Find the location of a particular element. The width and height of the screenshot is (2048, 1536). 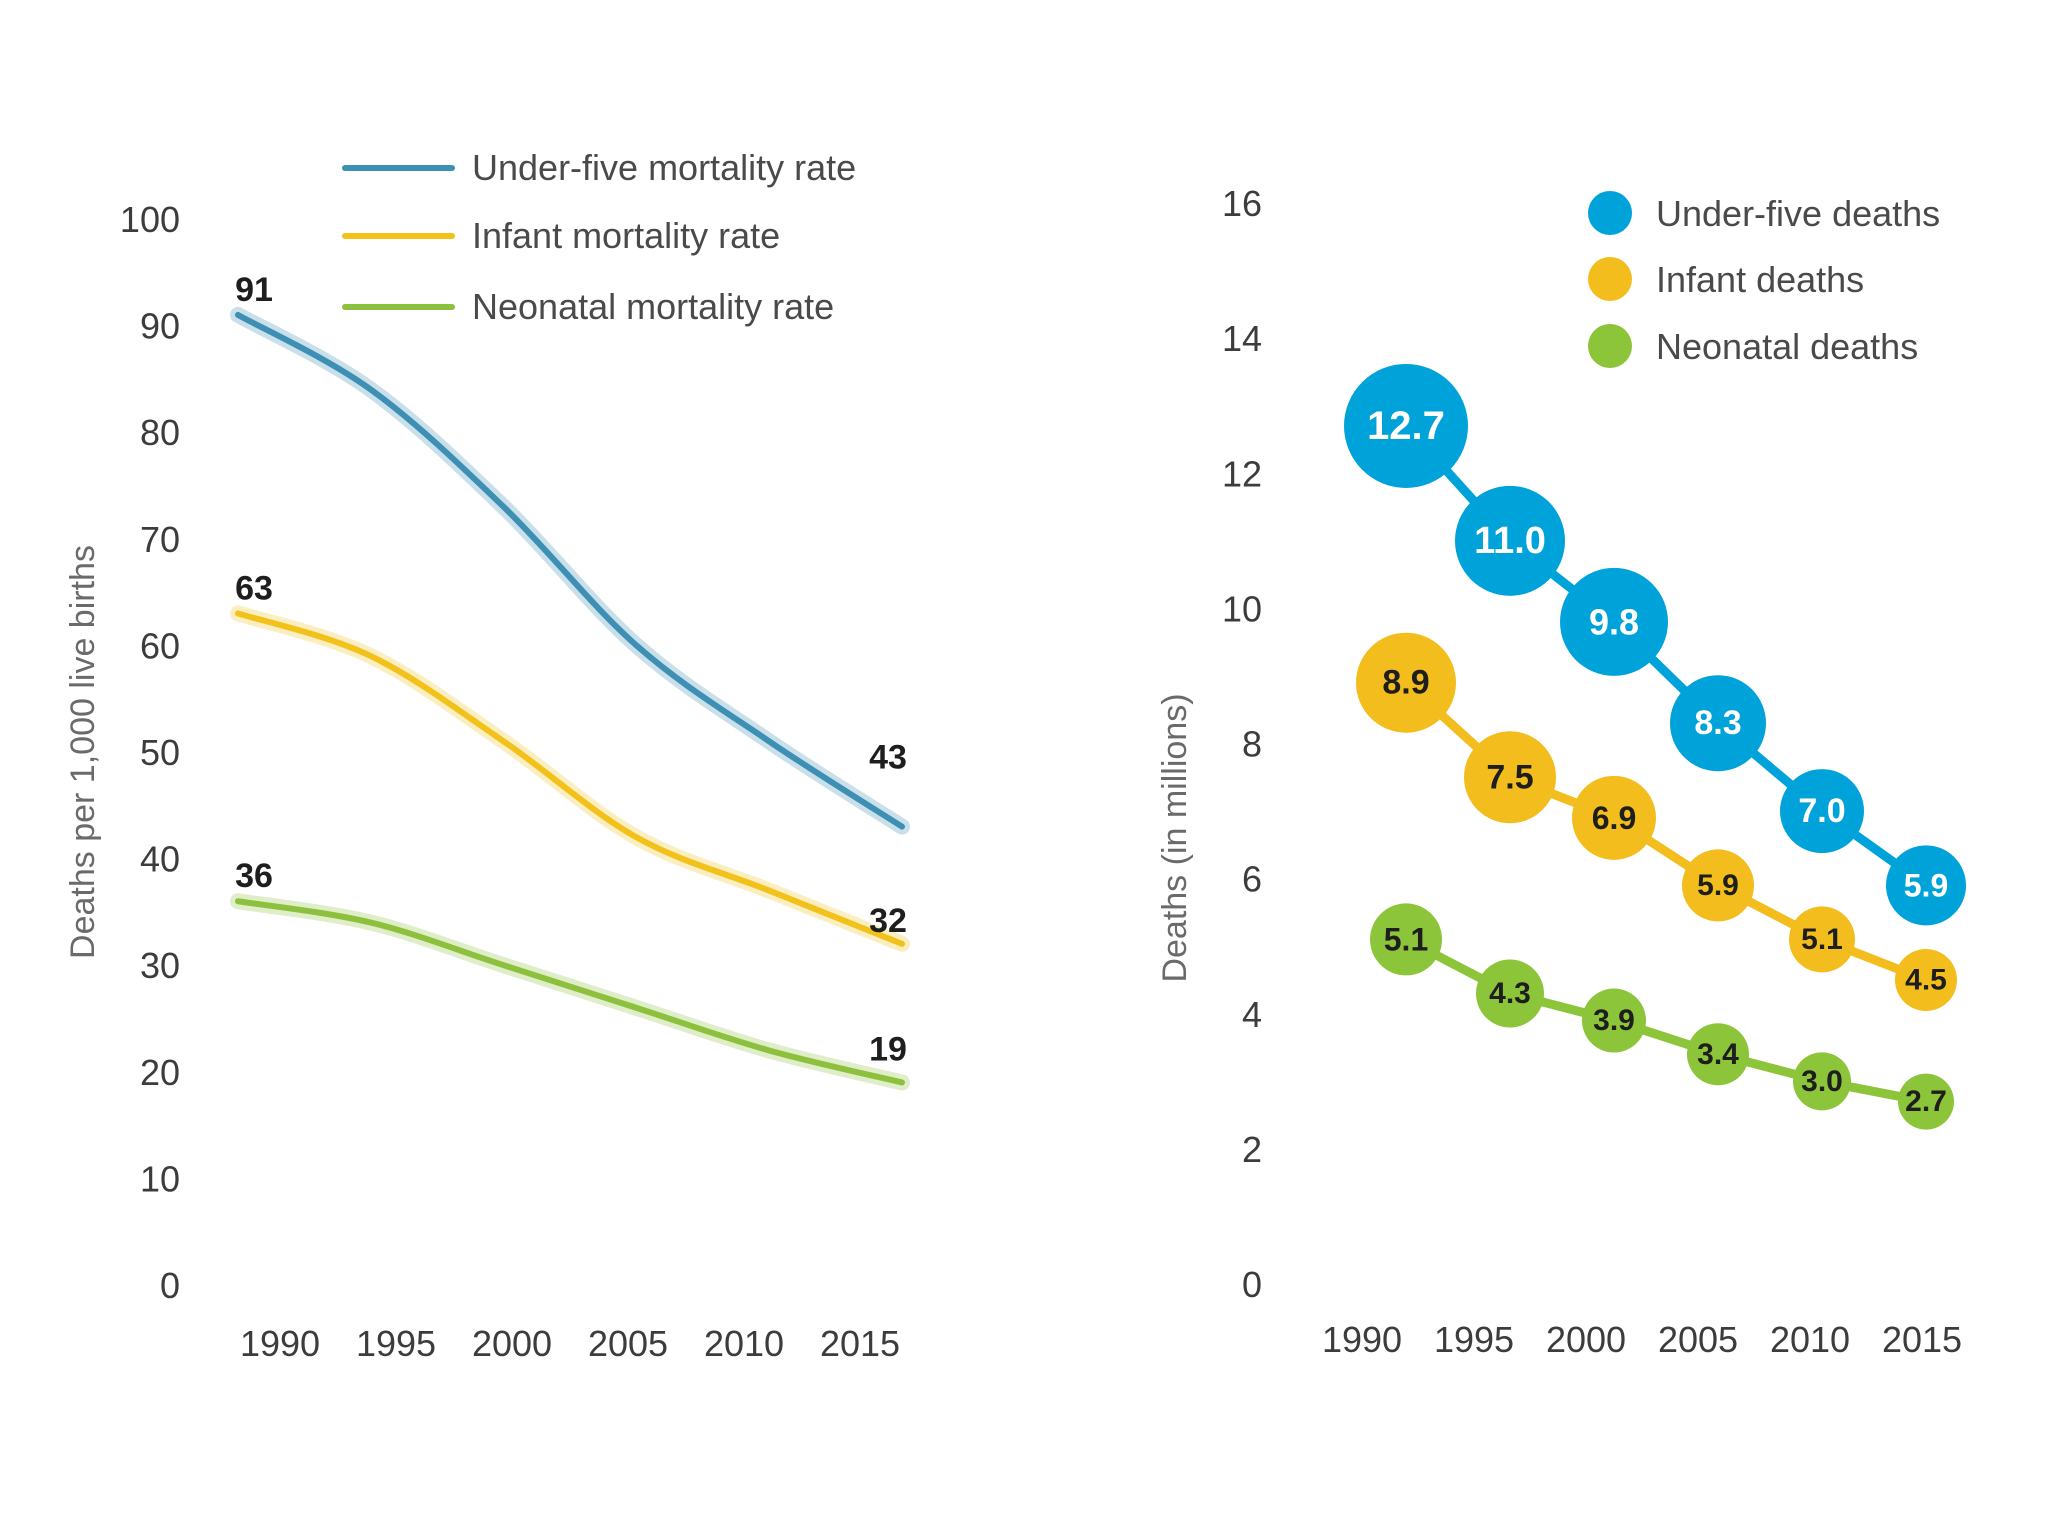

bubble-value-label: 8.9 is located at coordinates (1405, 683).